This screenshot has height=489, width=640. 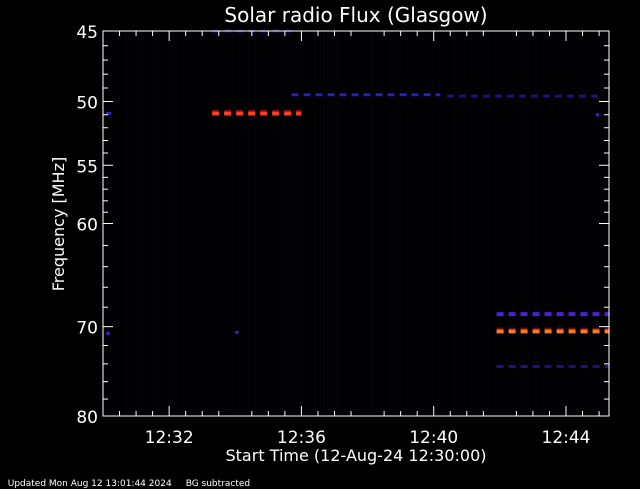 What do you see at coordinates (87, 167) in the screenshot?
I see `y-tick-label: 55` at bounding box center [87, 167].